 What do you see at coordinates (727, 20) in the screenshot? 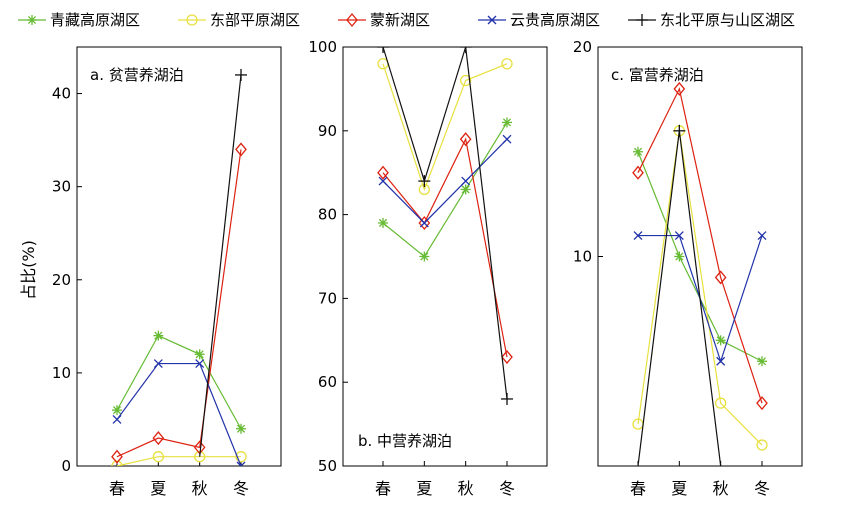
I see `legend-label: 东北平原与山区湖区` at bounding box center [727, 20].